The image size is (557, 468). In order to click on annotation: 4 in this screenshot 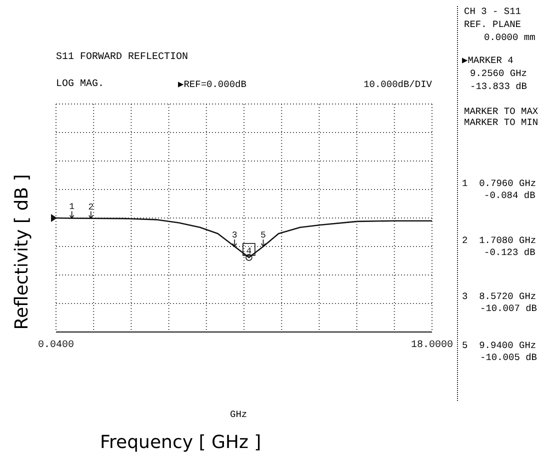, I will do `click(249, 251)`.